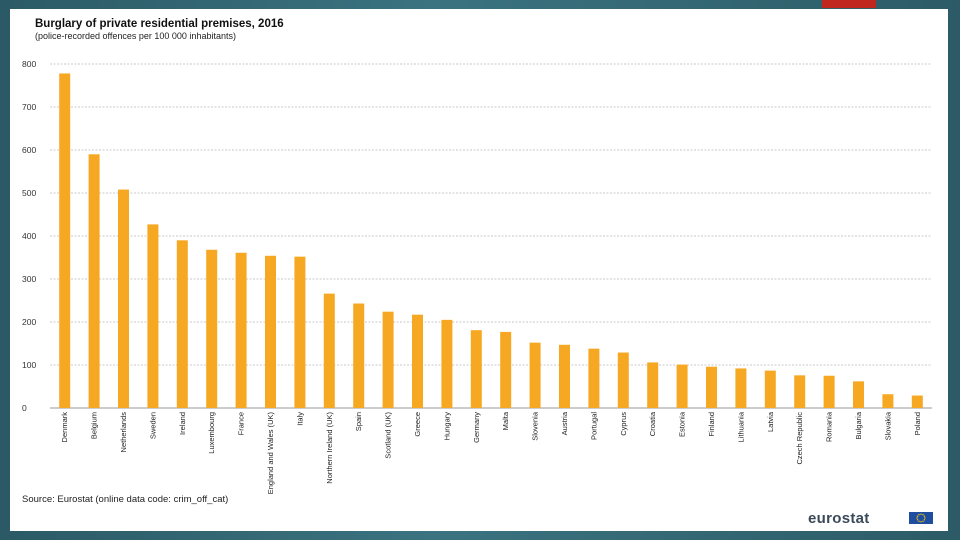  I want to click on x-tick-label: Hungary, so click(446, 426).